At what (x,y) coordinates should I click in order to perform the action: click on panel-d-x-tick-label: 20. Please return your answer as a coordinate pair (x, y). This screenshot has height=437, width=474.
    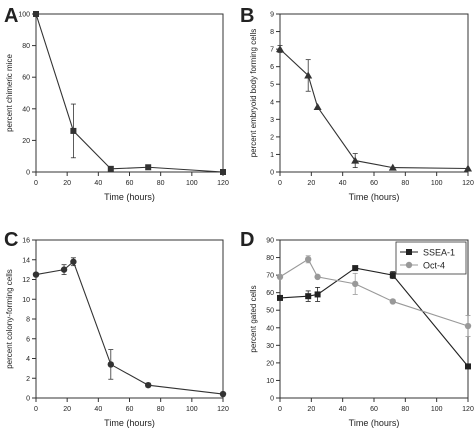
    Looking at the image, I should click on (311, 409).